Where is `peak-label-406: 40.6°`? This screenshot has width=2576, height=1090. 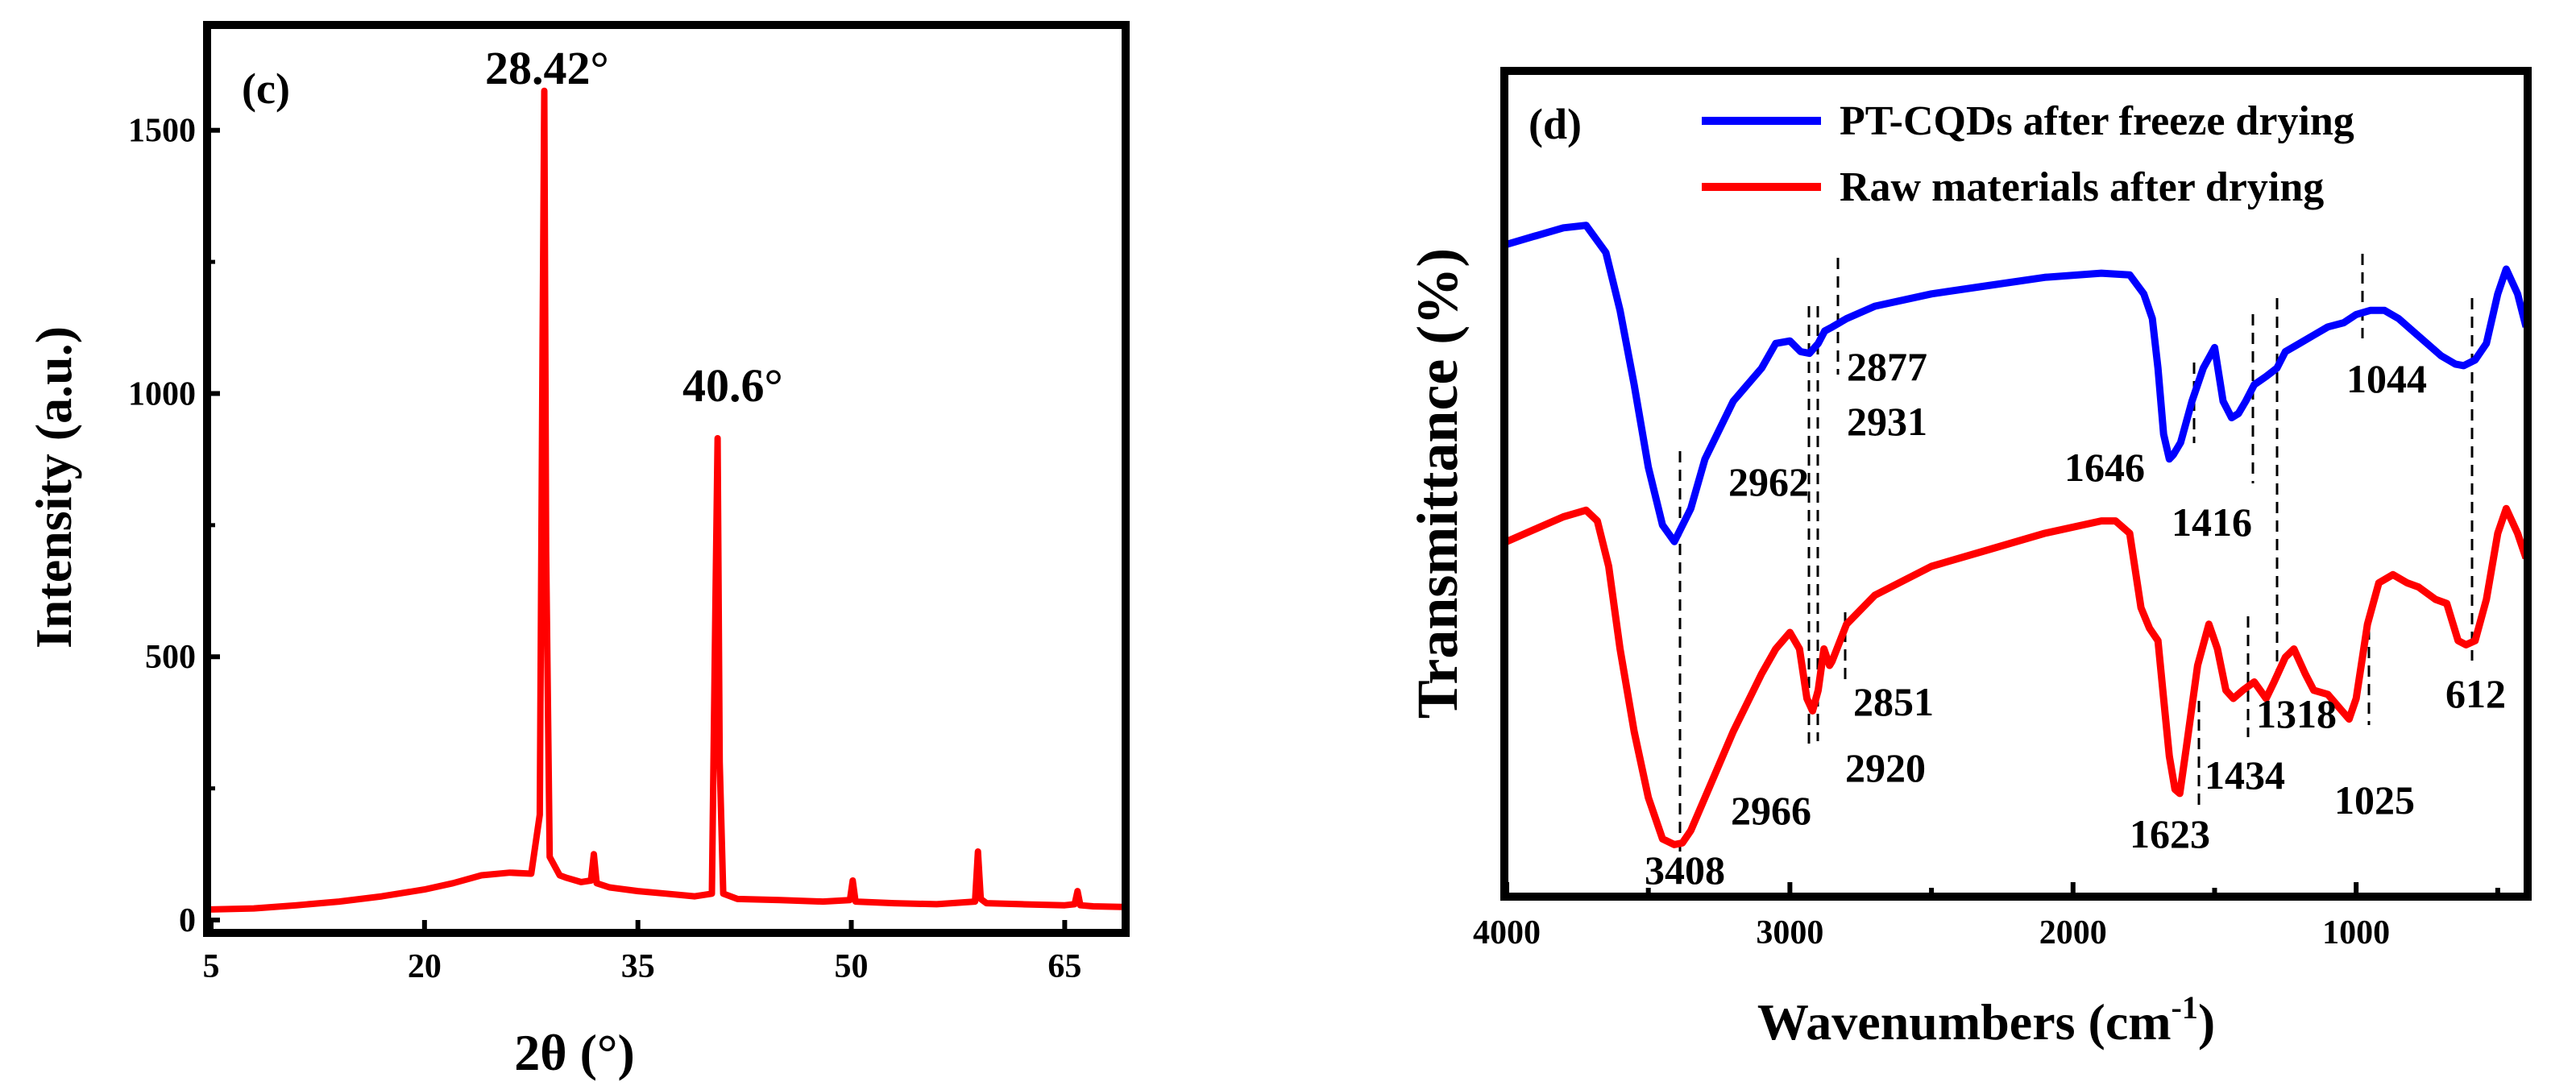
peak-label-406: 40.6° is located at coordinates (732, 385).